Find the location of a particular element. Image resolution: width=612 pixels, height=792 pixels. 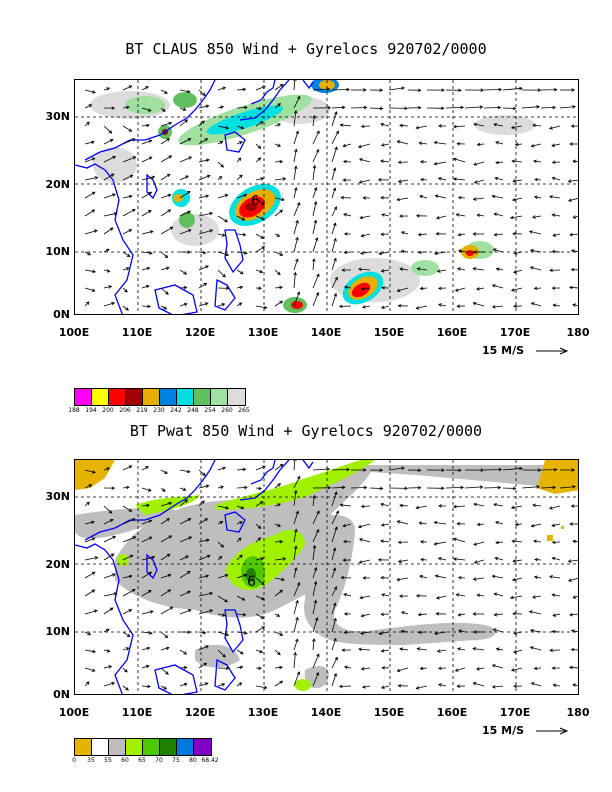

panel2-lon-140e: 140E is located at coordinates (326, 712).